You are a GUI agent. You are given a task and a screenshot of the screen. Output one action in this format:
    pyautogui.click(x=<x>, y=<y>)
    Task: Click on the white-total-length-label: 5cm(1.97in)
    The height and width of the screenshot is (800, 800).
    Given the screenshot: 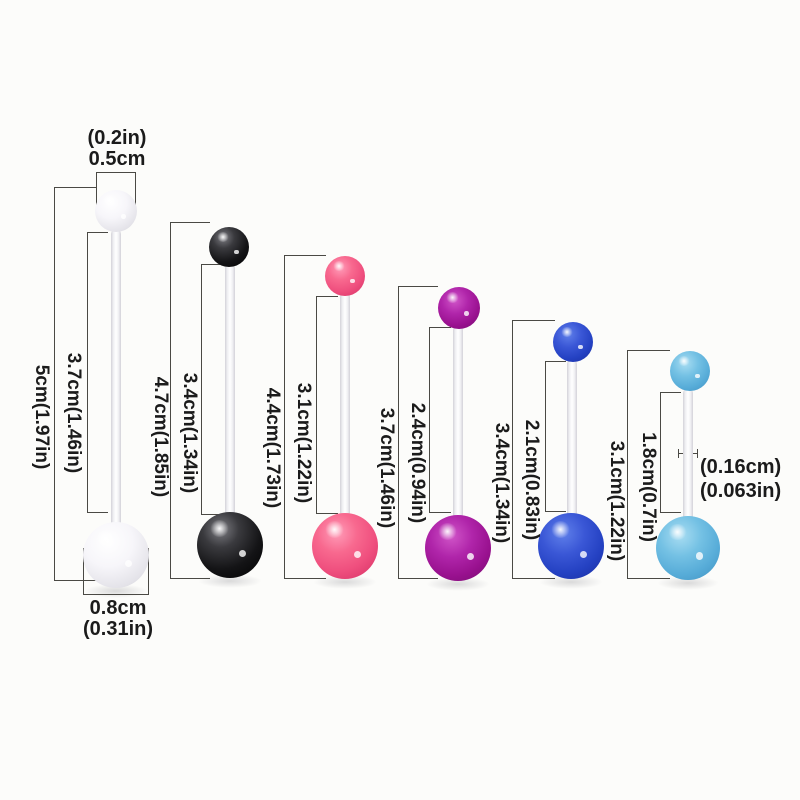 What is the action you would take?
    pyautogui.click(x=41, y=417)
    